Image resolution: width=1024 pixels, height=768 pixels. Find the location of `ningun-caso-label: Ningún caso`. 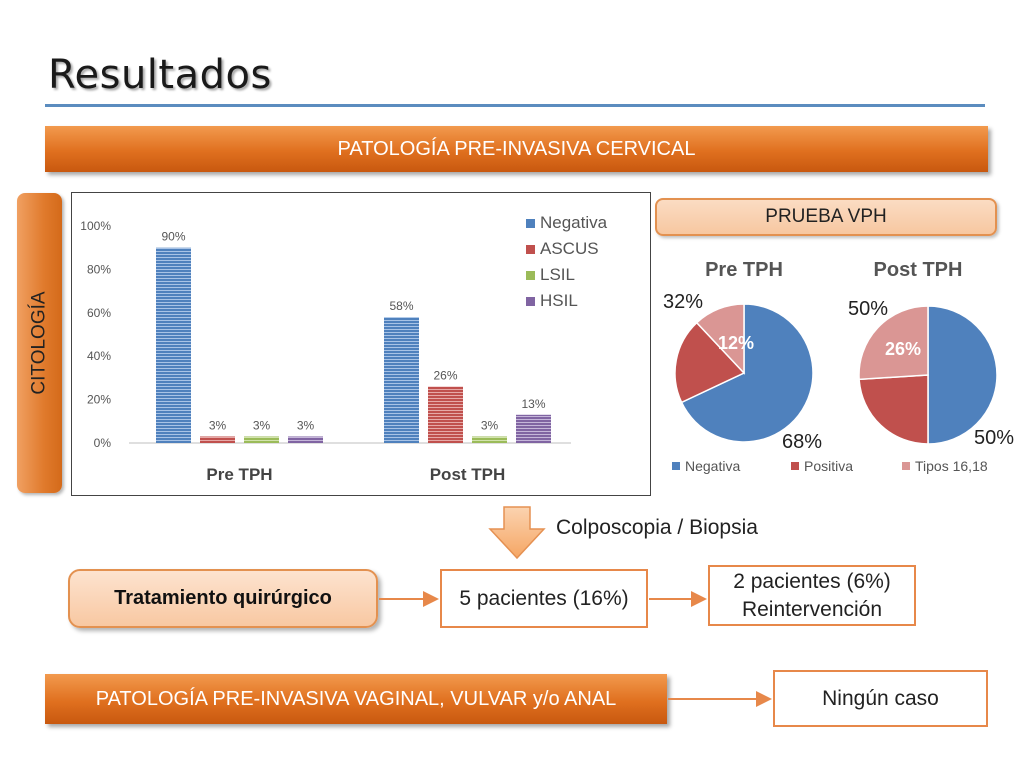

ningun-caso-label: Ningún caso is located at coordinates (880, 698).